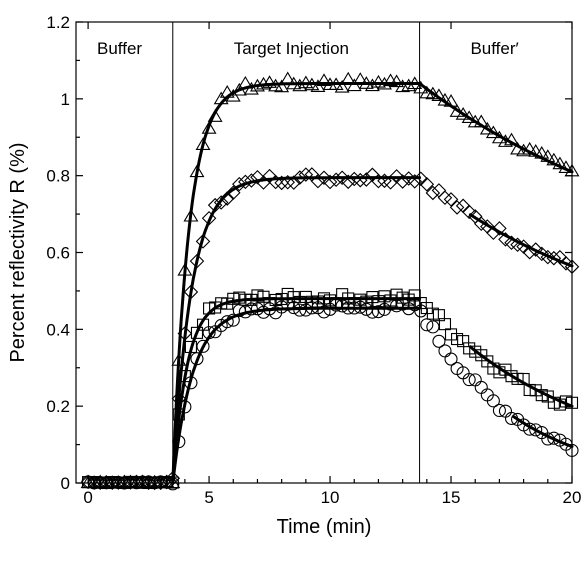 This screenshot has width=584, height=568. I want to click on x-tick-label: 5, so click(208, 497).